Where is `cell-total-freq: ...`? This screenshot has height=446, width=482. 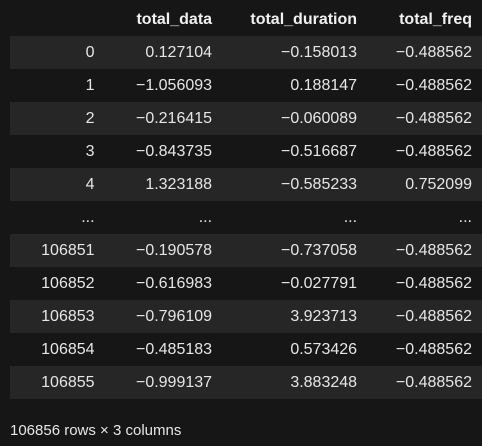
cell-total-freq: ... is located at coordinates (465, 217).